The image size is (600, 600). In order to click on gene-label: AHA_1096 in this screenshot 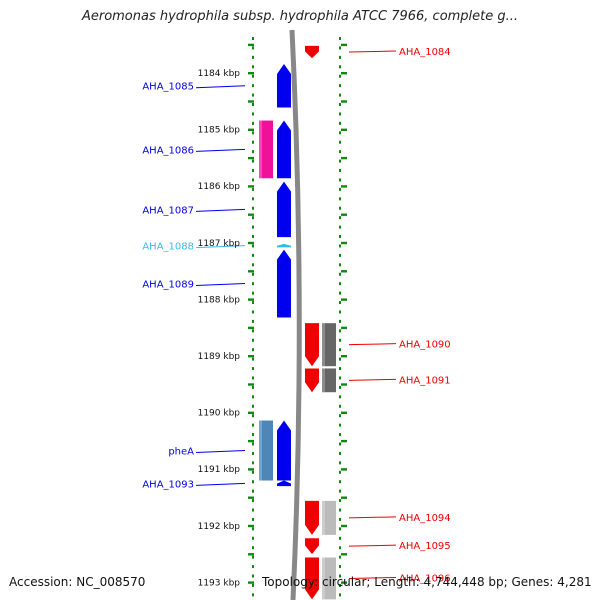, I will do `click(425, 578)`.